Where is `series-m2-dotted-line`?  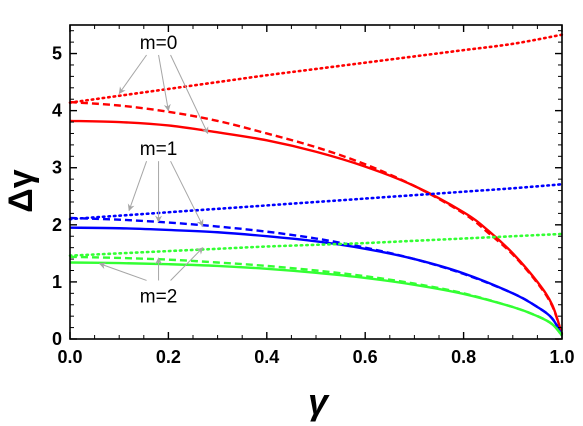 series-m2-dotted-line is located at coordinates (316, 244).